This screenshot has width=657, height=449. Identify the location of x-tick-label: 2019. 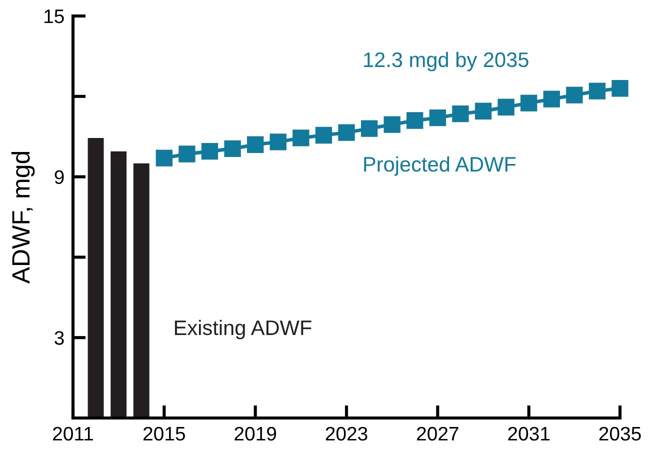
(255, 433).